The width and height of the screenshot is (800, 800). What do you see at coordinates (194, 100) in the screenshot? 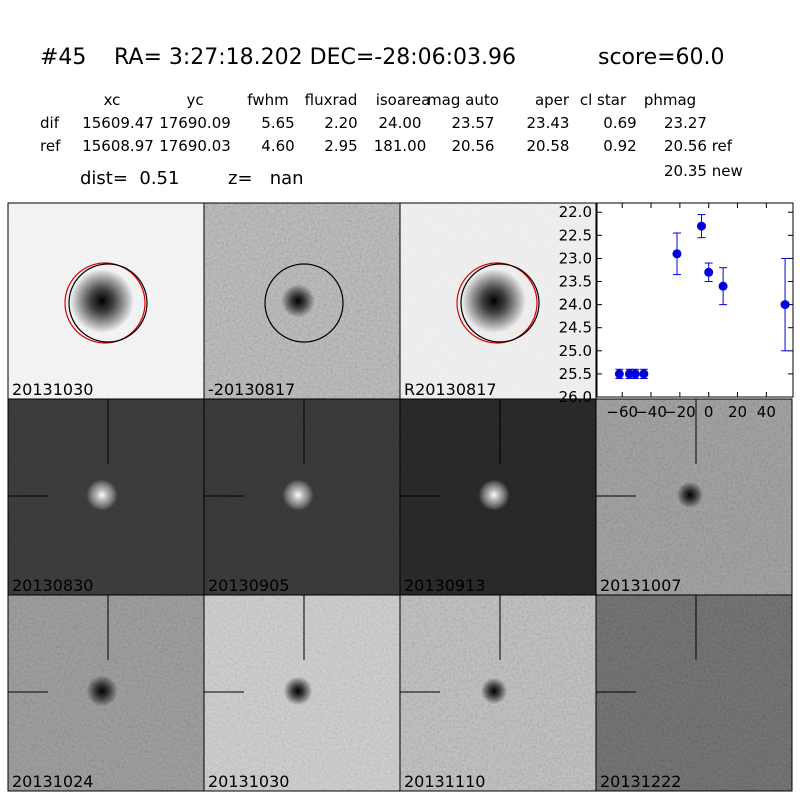
I see `column-header: yc` at bounding box center [194, 100].